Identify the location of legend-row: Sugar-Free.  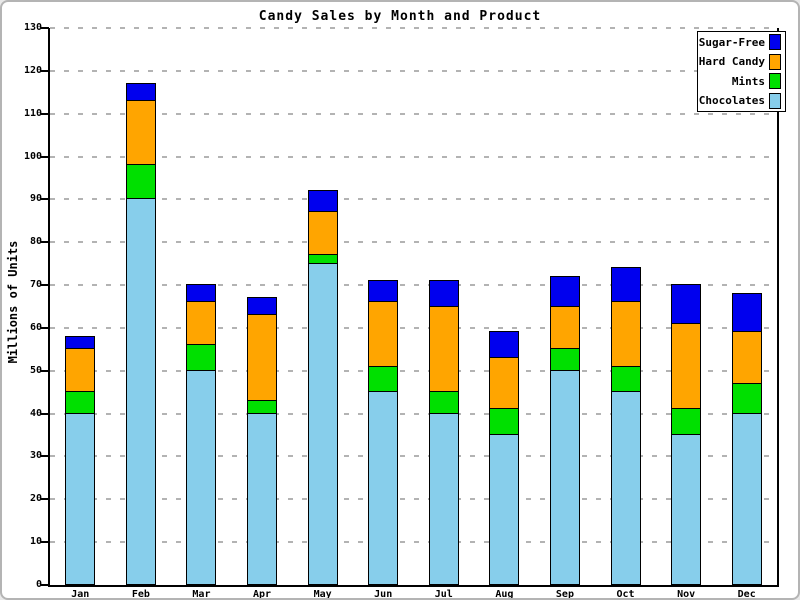
(741, 42).